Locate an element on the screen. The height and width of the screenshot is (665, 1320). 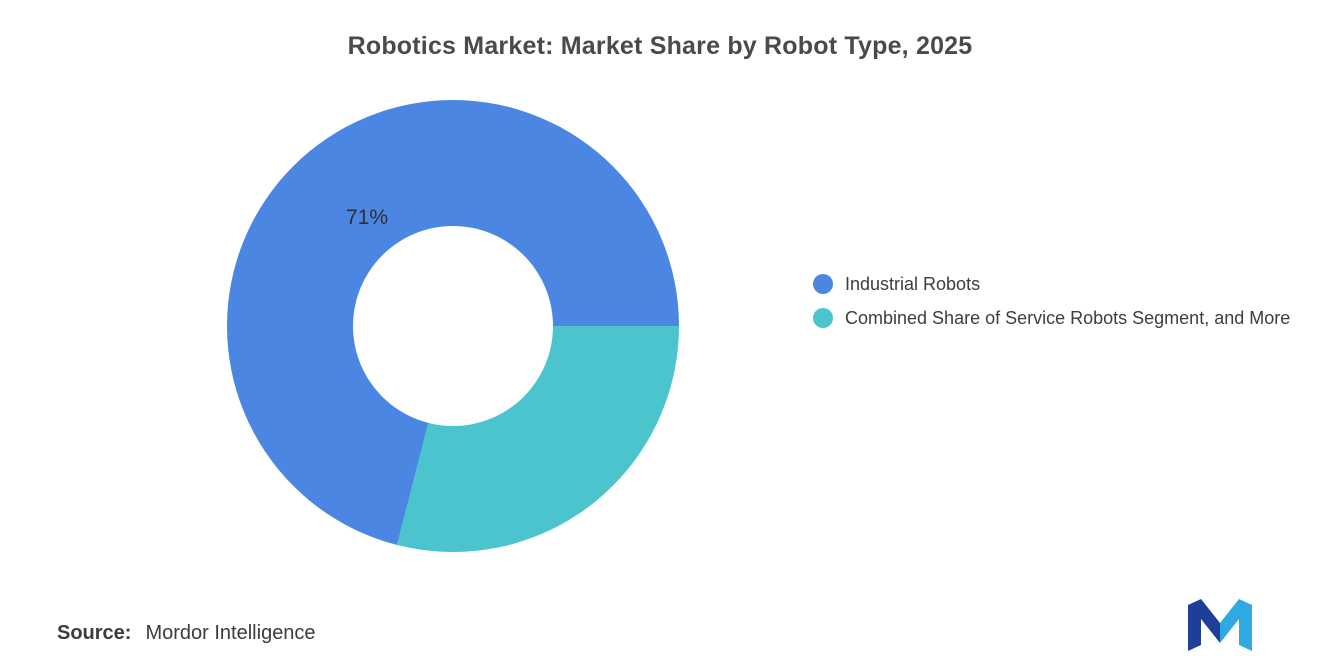
slice-data-label-industrial: 71% is located at coordinates (367, 217).